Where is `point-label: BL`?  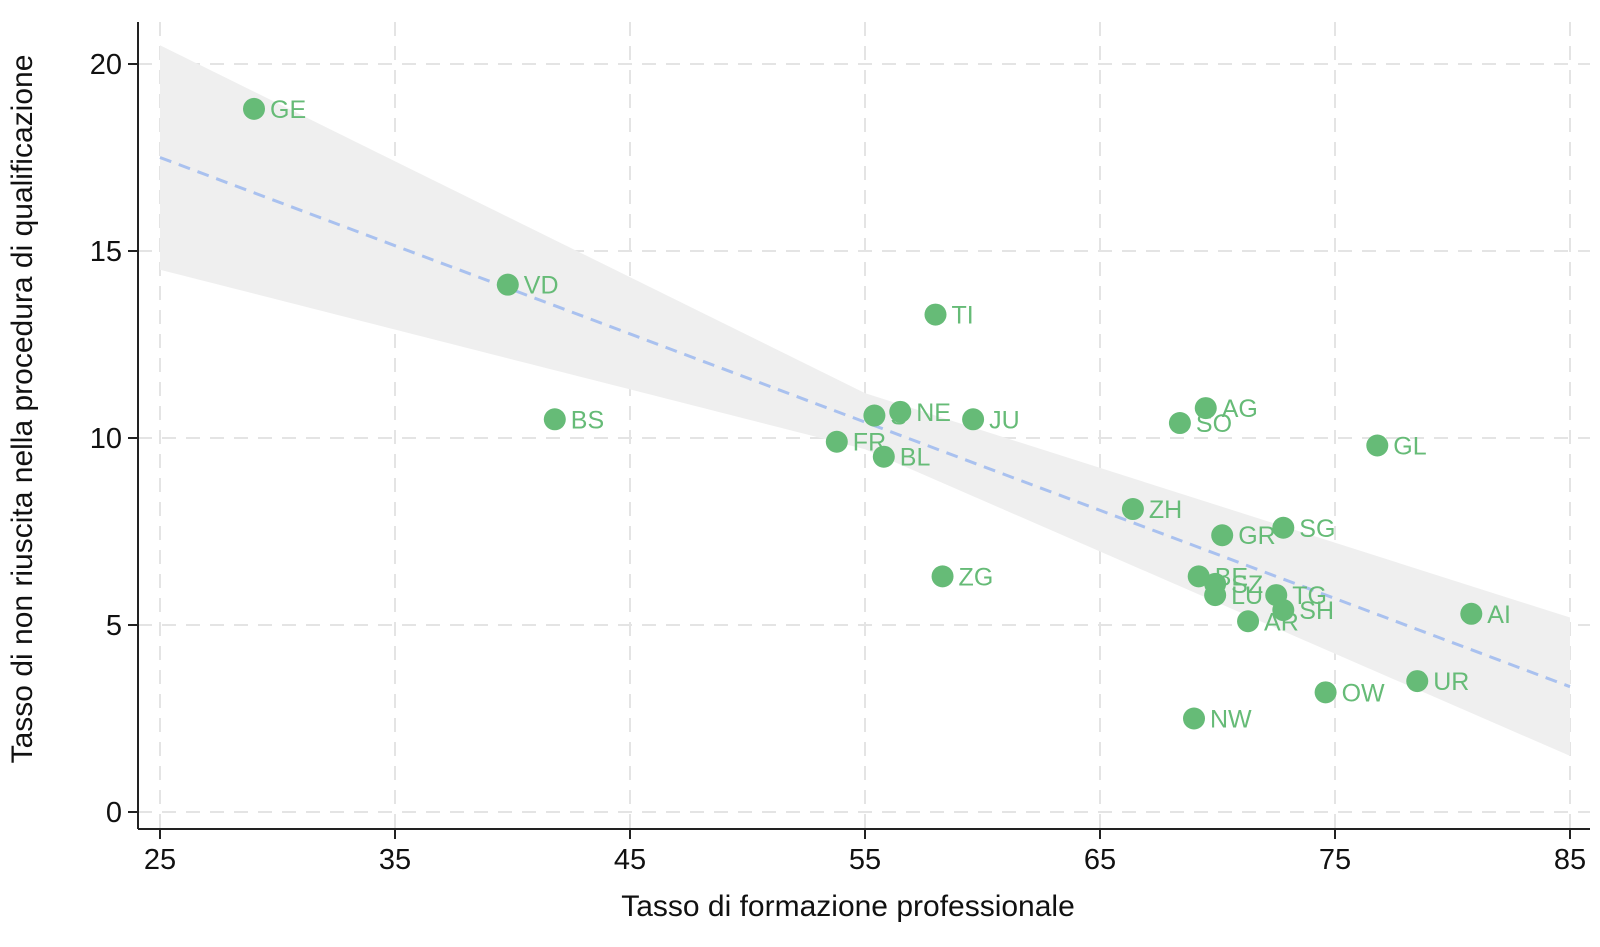 point-label: BL is located at coordinates (915, 458).